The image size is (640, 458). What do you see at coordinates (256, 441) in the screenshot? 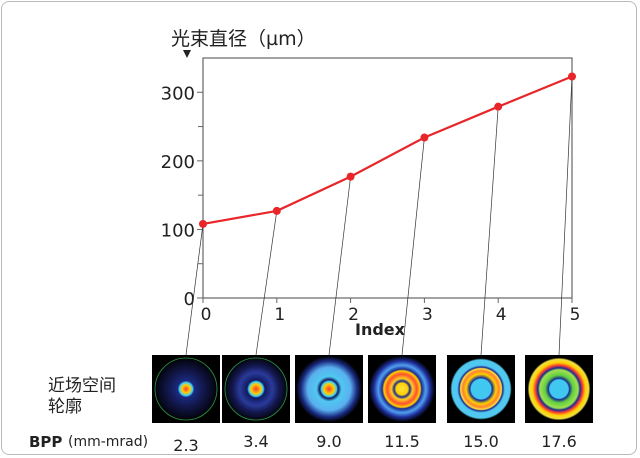
I see `bpp-value: 3.4` at bounding box center [256, 441].